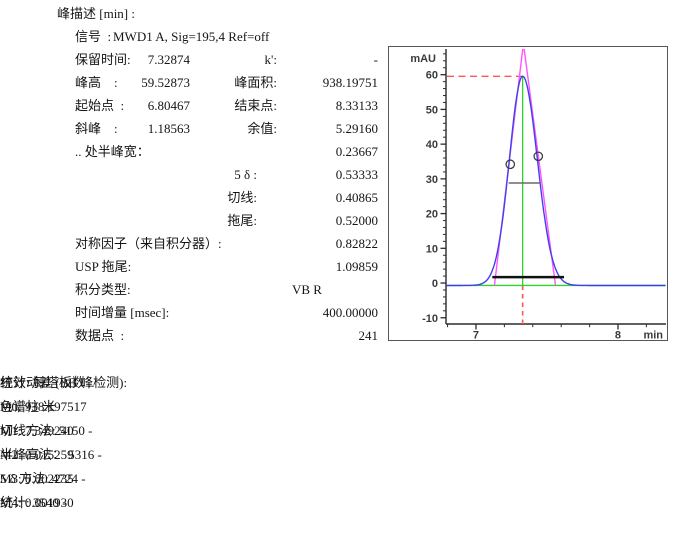  I want to click on column-header-meter: 米, so click(49, 406).